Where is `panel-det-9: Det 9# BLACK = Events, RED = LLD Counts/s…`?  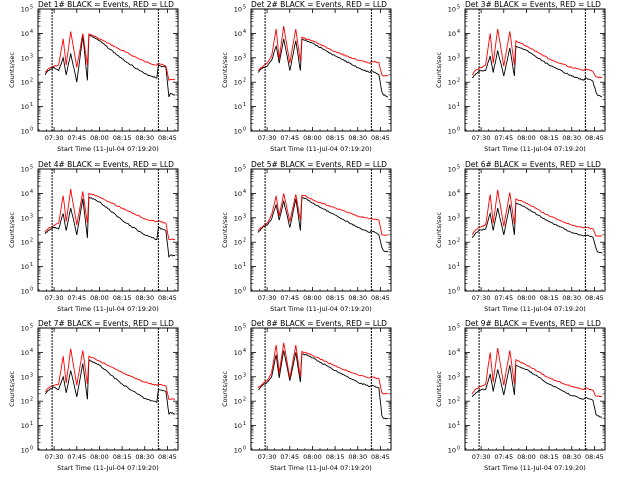 panel-det-9: Det 9# BLACK = Events, RED = LLD Counts/s… is located at coordinates (520, 395).